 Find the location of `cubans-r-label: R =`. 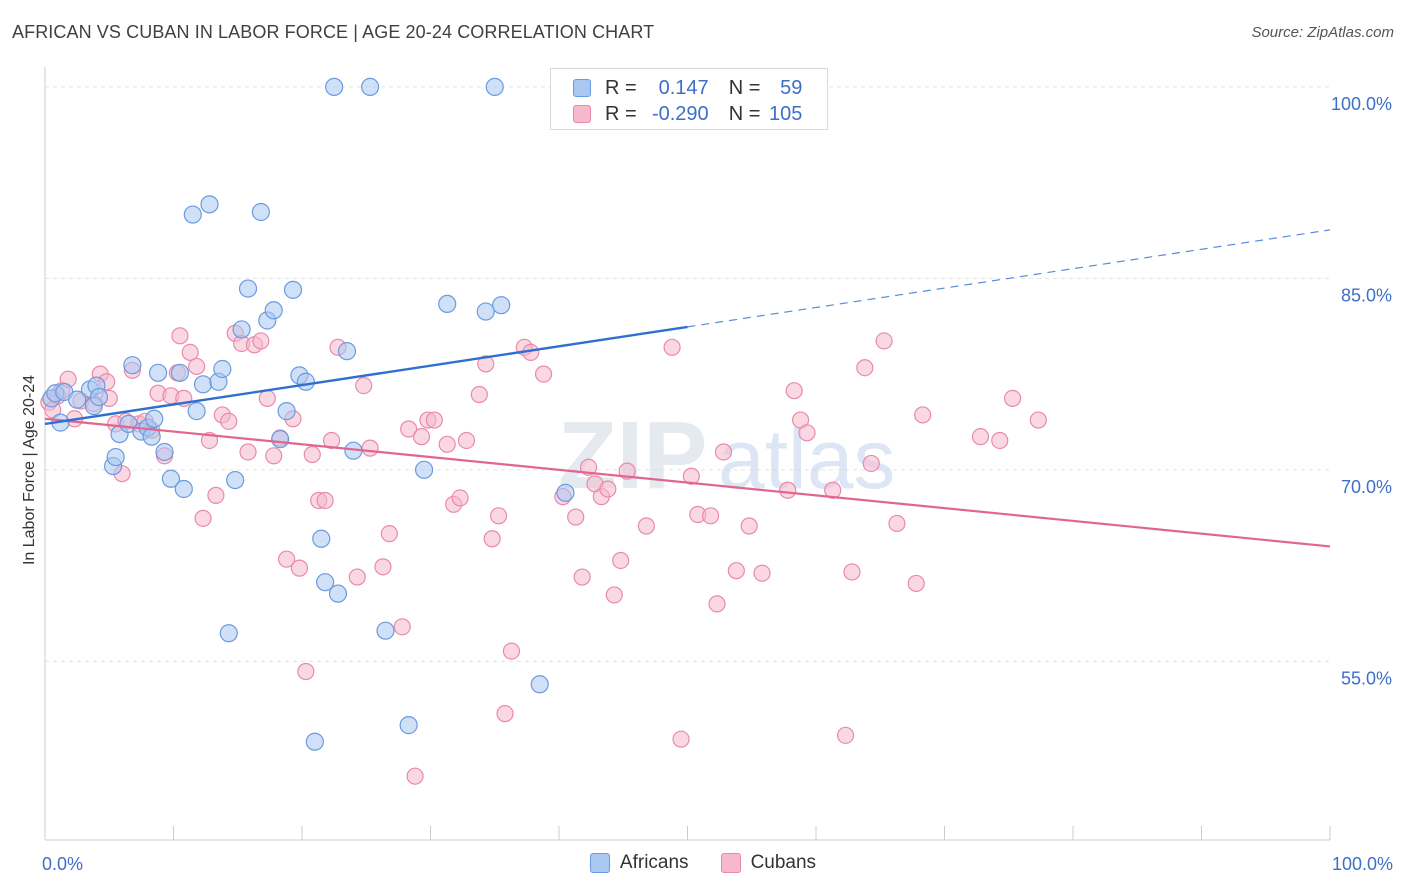

cubans-r-label: R = is located at coordinates (621, 113).